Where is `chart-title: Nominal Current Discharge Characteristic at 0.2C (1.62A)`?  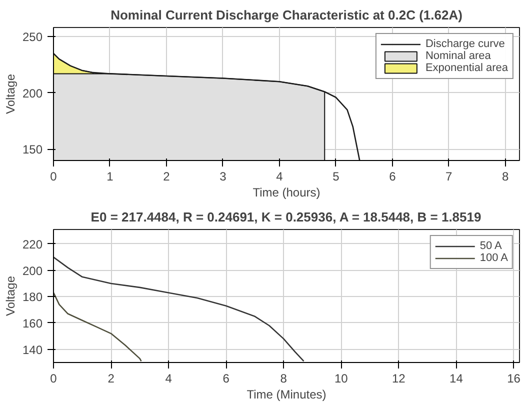 chart-title: Nominal Current Discharge Characteristic at 0.2C (1.62A) is located at coordinates (286, 15).